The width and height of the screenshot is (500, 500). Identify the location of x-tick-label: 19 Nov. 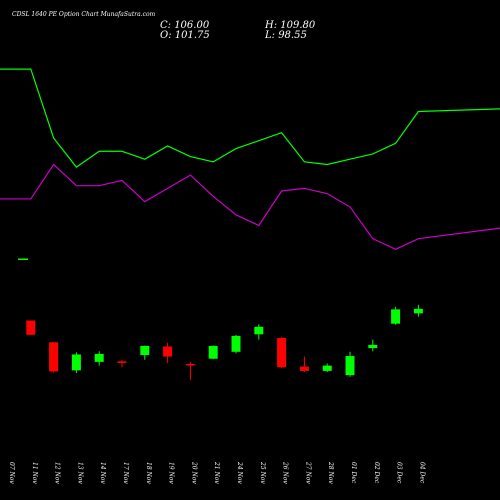
(171, 473).